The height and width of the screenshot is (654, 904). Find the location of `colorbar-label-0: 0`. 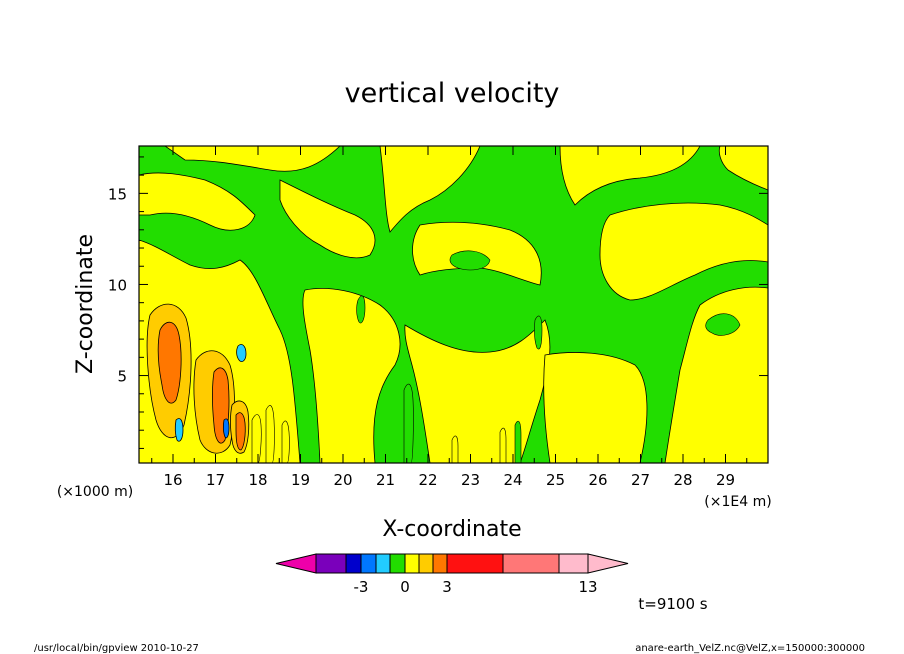

colorbar-label-0: 0 is located at coordinates (405, 587).